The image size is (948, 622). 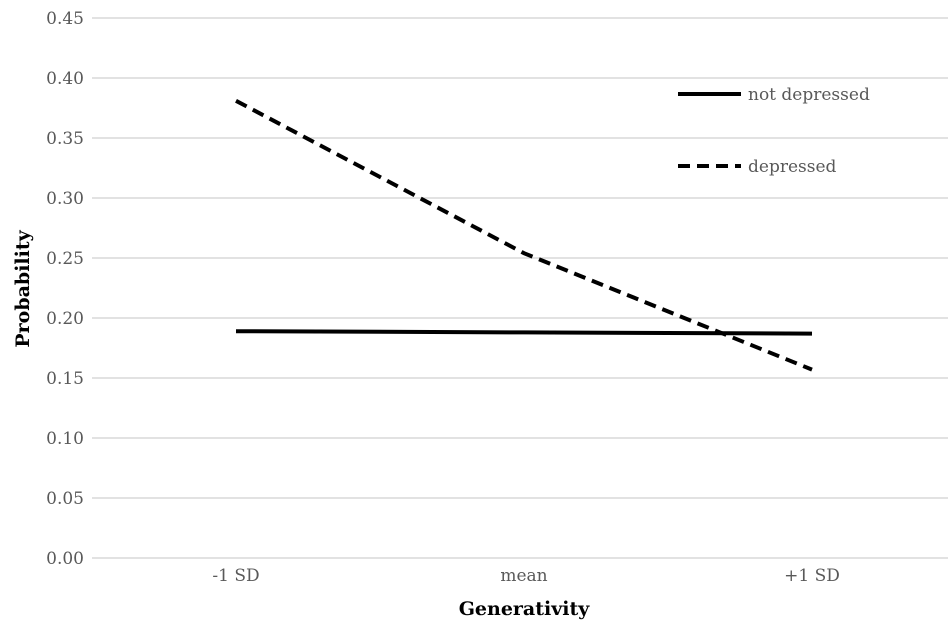 I want to click on x-tick-label: -1 SD, so click(x=235, y=576).